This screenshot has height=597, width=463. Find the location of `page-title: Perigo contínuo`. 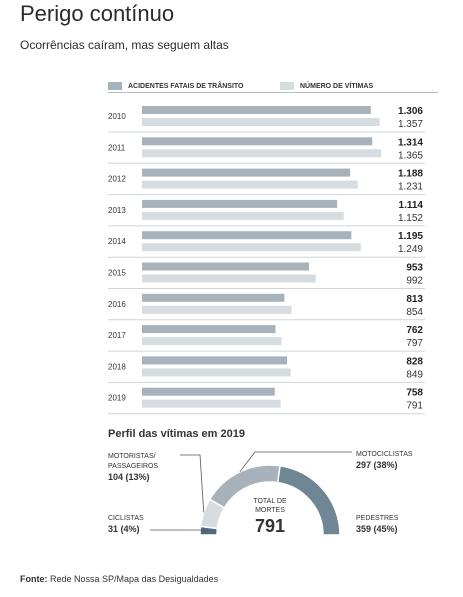

page-title: Perigo contínuo is located at coordinates (97, 13).